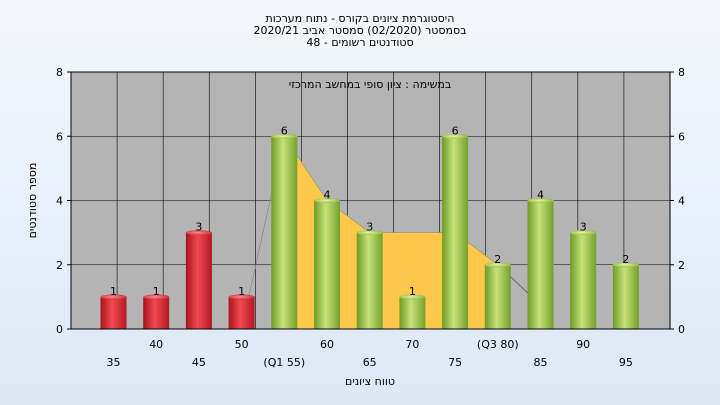  What do you see at coordinates (114, 362) in the screenshot?
I see `x-tick-label: 35` at bounding box center [114, 362].